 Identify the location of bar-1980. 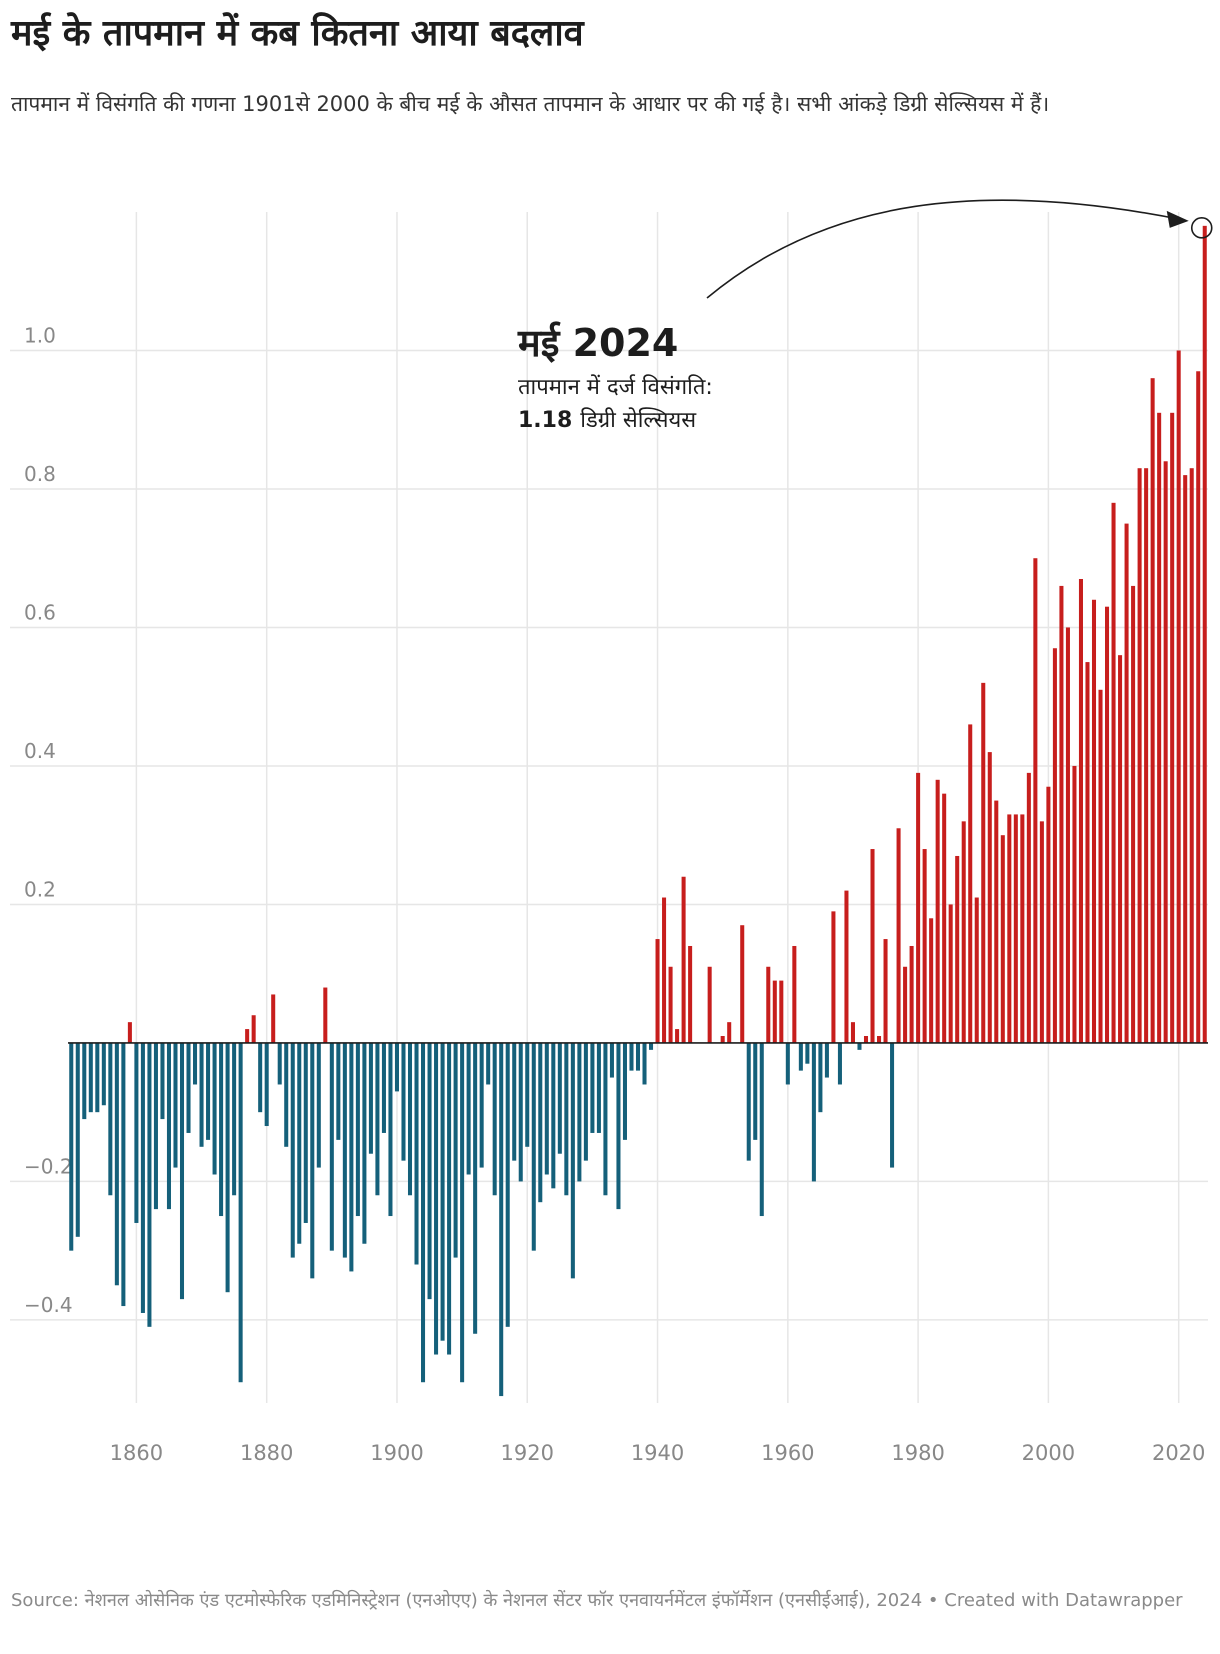
(918, 907).